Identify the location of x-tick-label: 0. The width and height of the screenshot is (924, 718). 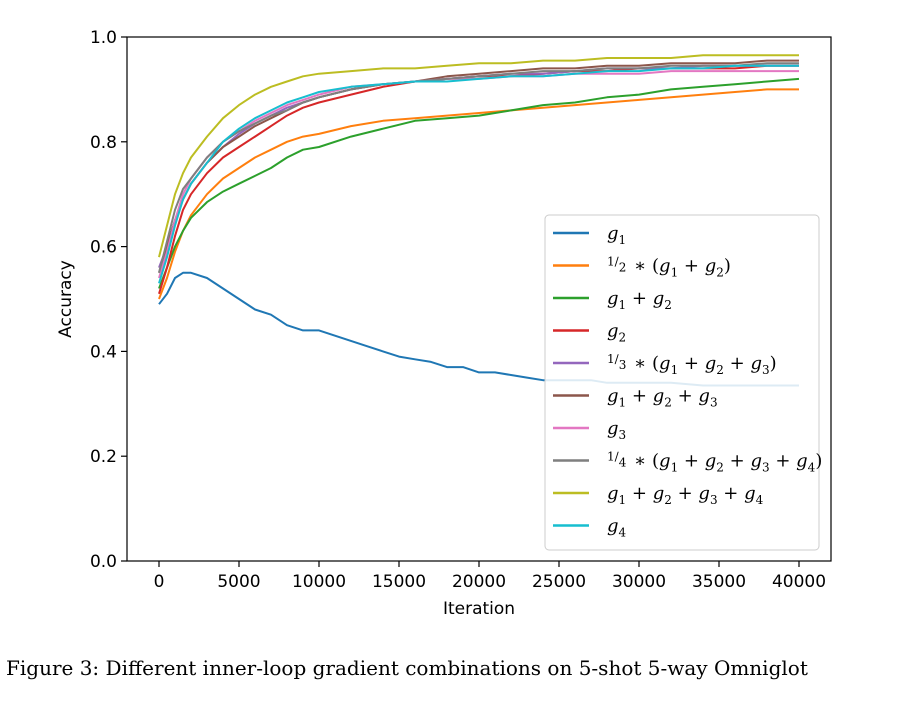
(159, 582).